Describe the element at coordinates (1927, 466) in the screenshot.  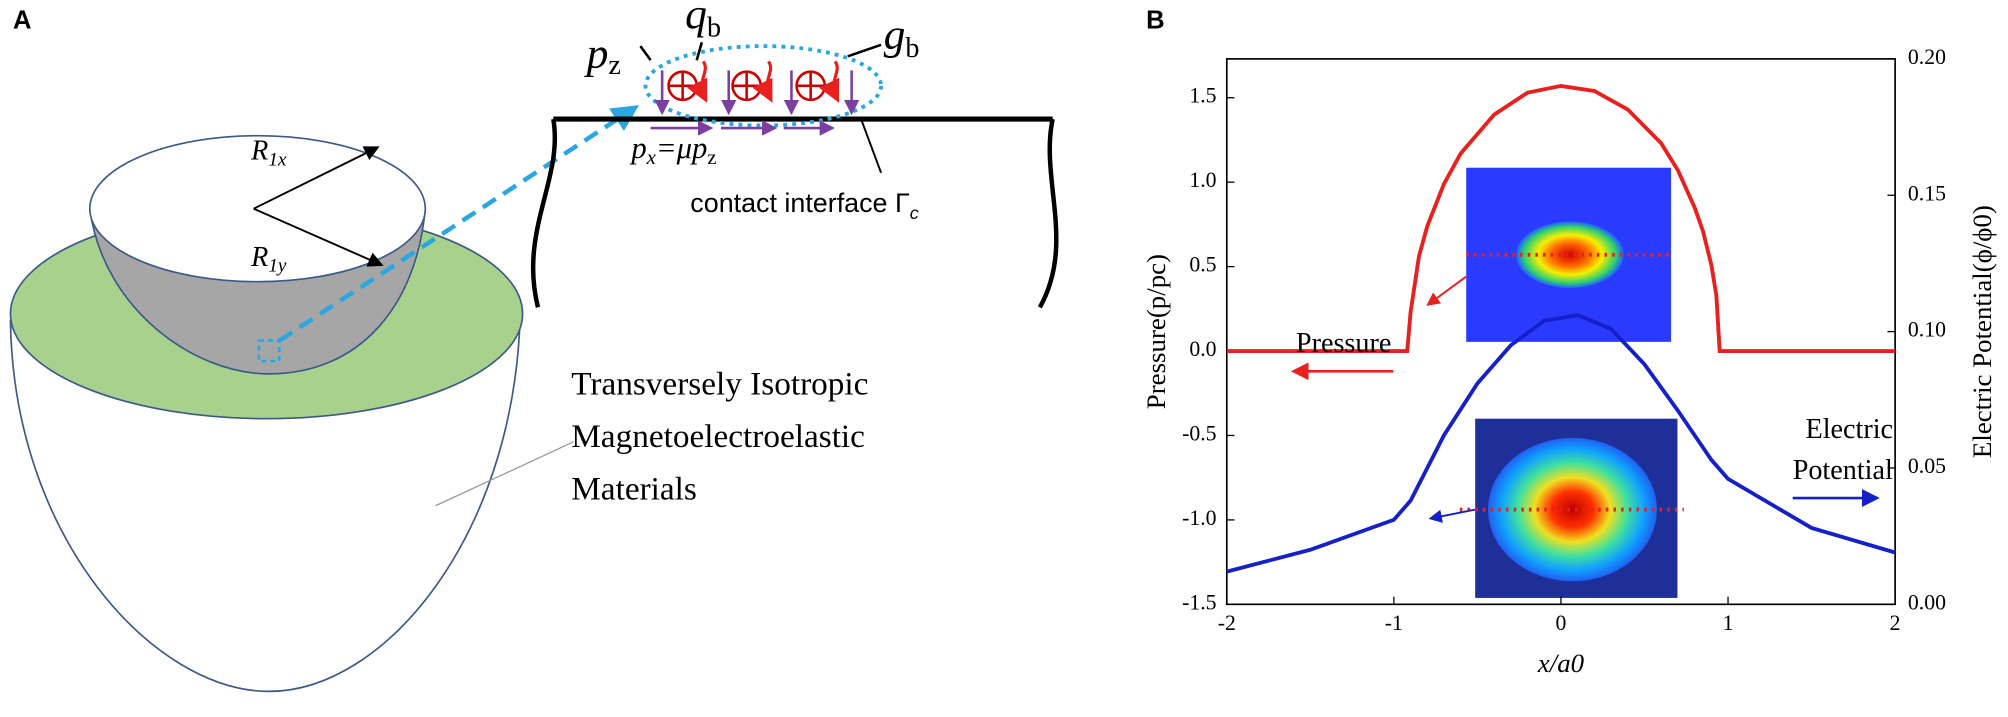
I see `y2-tick-label: 0.05` at that location.